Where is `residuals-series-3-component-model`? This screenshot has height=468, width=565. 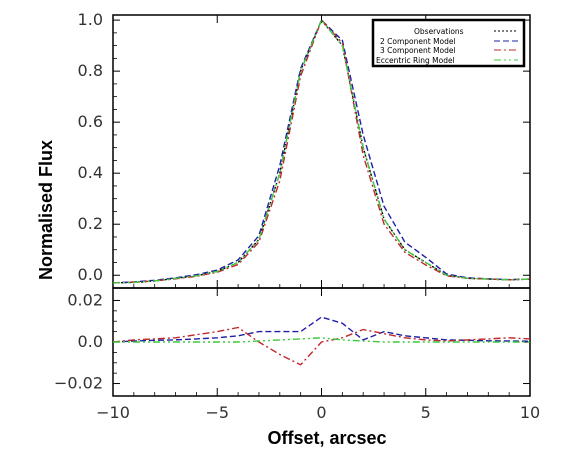 residuals-series-3-component-model is located at coordinates (321, 346).